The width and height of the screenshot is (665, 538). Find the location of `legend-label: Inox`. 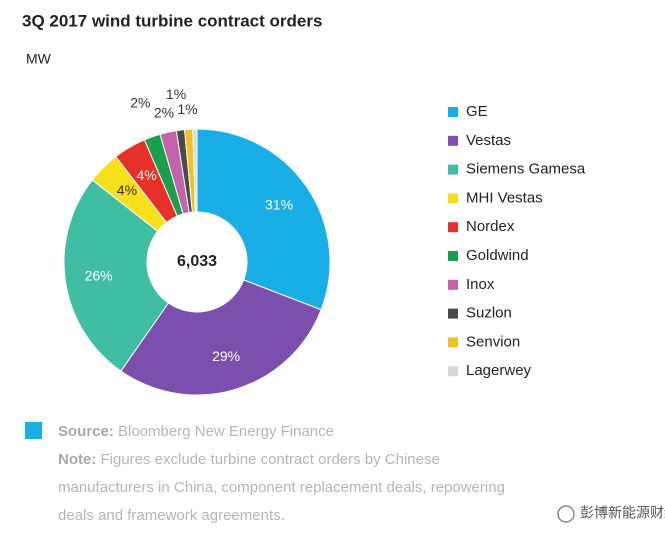

legend-label: Inox is located at coordinates (480, 284).